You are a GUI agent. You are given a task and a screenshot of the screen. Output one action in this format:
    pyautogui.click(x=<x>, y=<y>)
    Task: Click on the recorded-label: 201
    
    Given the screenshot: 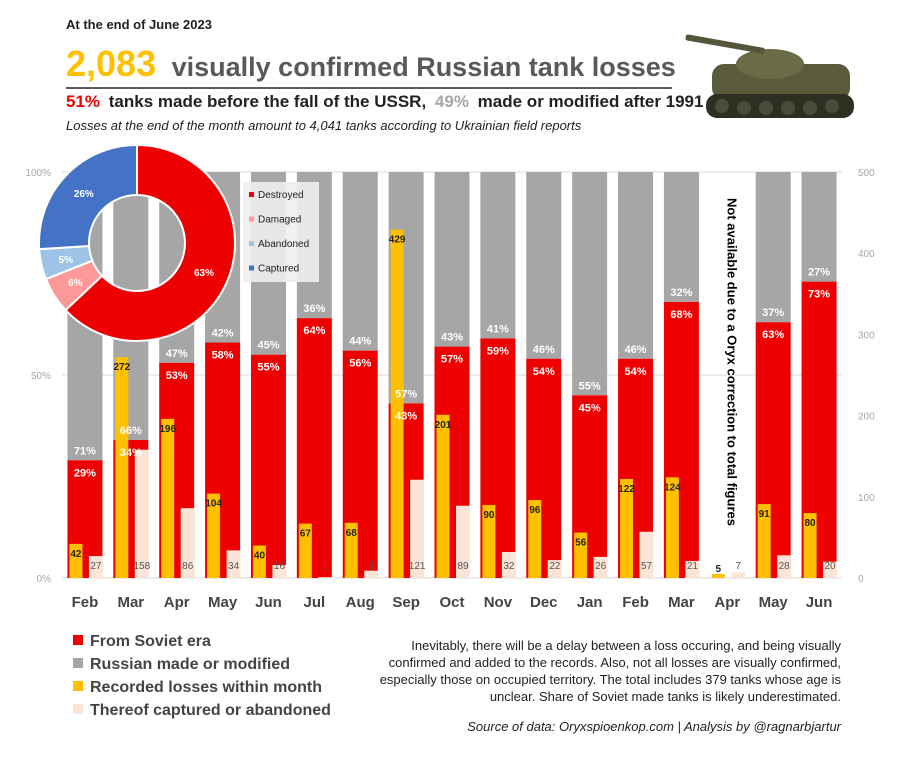 What is the action you would take?
    pyautogui.click(x=443, y=425)
    